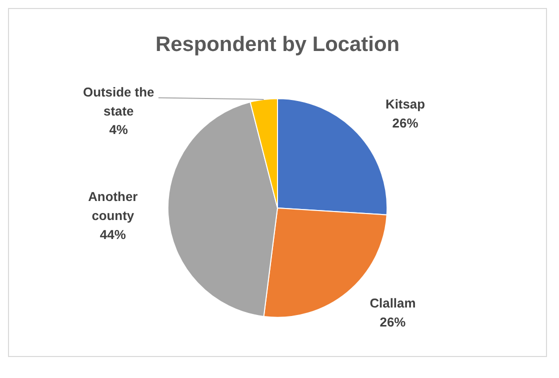 The width and height of the screenshot is (559, 378). Describe the element at coordinates (118, 101) in the screenshot. I see `slice-label: Outside the state` at that location.